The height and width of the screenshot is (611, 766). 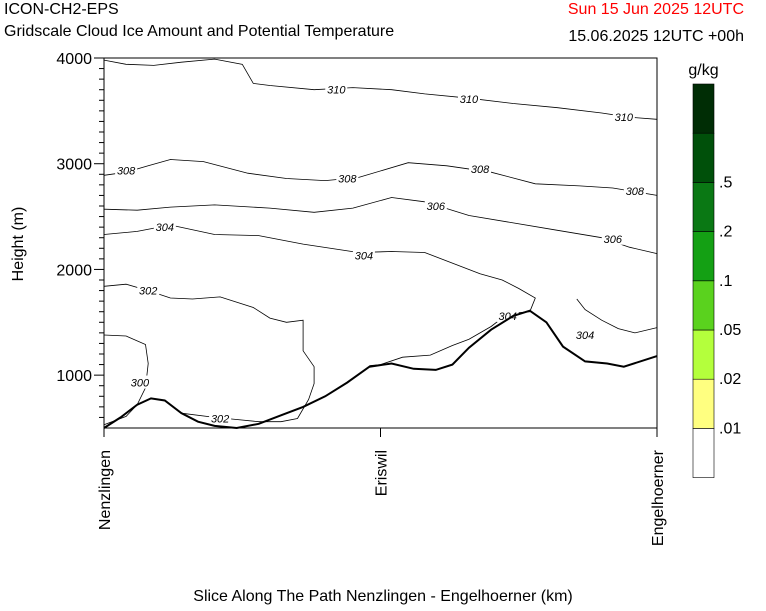 What do you see at coordinates (730, 428) in the screenshot?
I see `colorbar-label: .01` at bounding box center [730, 428].